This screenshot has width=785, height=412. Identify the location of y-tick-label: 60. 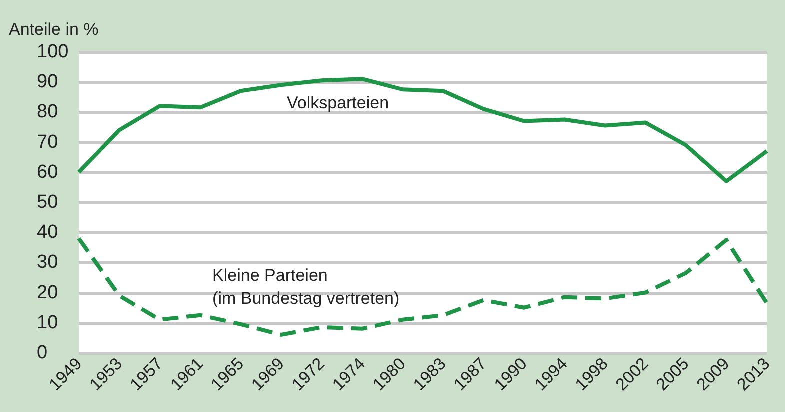
(47, 172).